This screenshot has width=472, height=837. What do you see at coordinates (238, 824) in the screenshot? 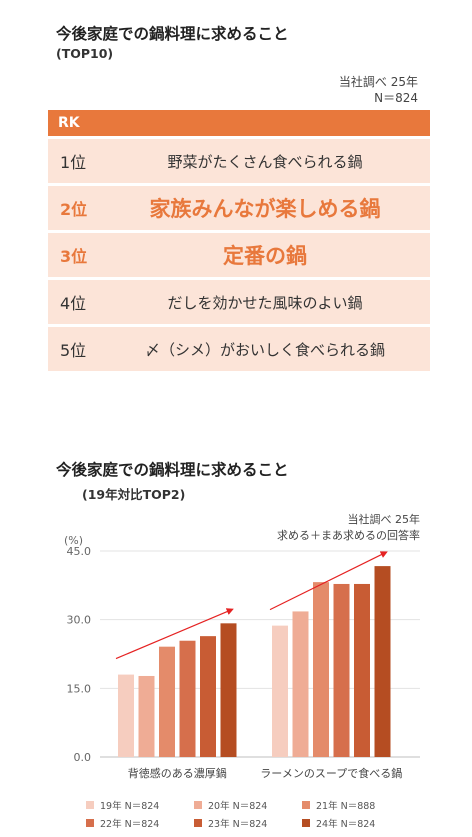
I see `legend-label: 23年 N＝824` at bounding box center [238, 824].